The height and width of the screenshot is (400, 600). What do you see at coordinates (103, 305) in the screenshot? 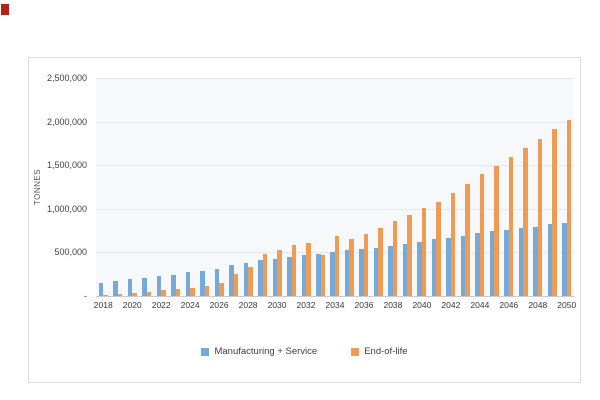
I see `x-tick-label: 2018` at bounding box center [103, 305].